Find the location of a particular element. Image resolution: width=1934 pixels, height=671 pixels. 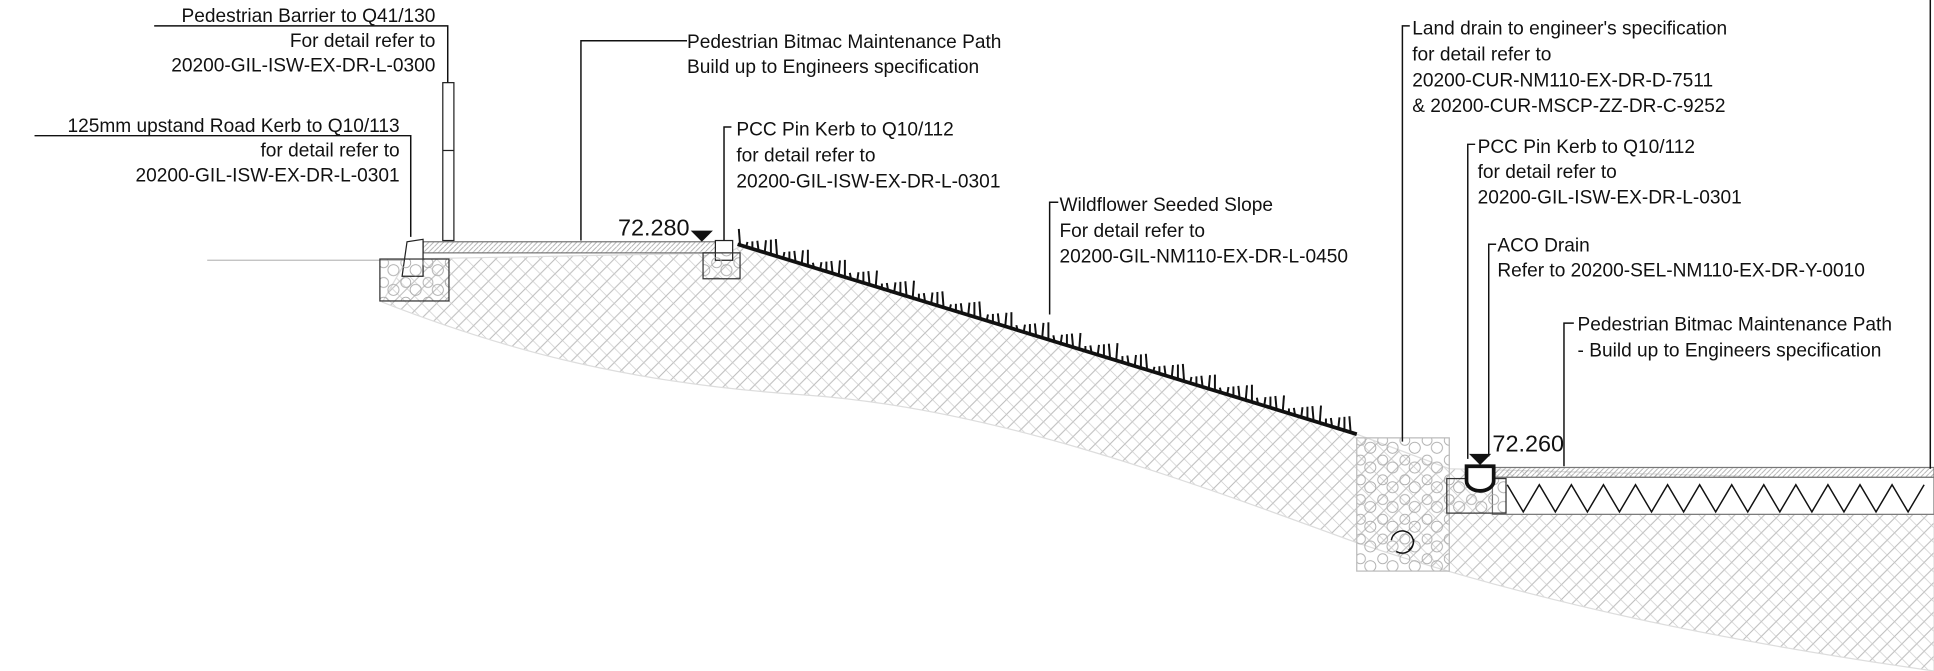

level-label: 72.260 is located at coordinates (1528, 443).